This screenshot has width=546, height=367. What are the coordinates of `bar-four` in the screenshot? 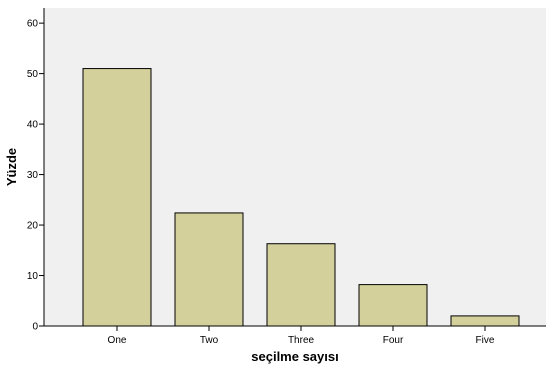 It's located at (393, 305).